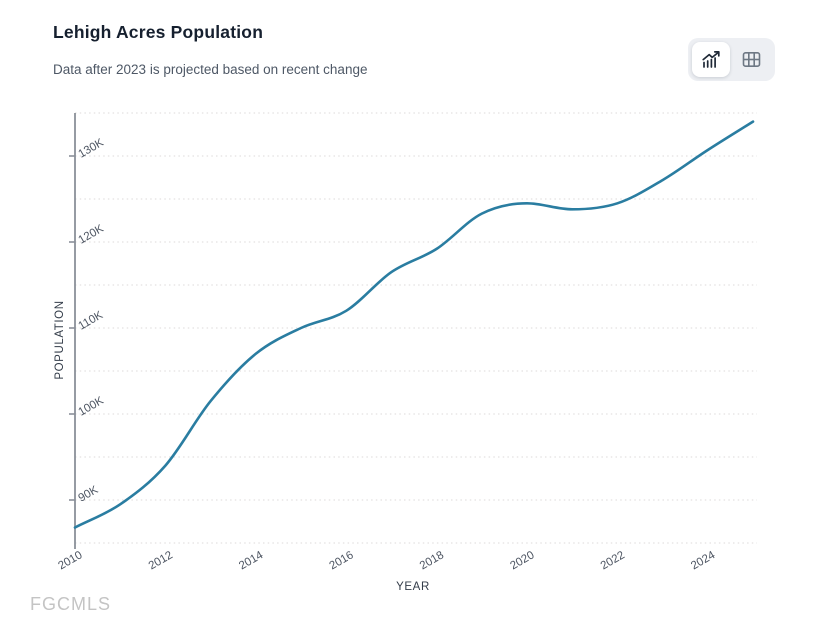 This screenshot has width=828, height=621. What do you see at coordinates (91, 321) in the screenshot?
I see `y-tick-label: 110K` at bounding box center [91, 321].